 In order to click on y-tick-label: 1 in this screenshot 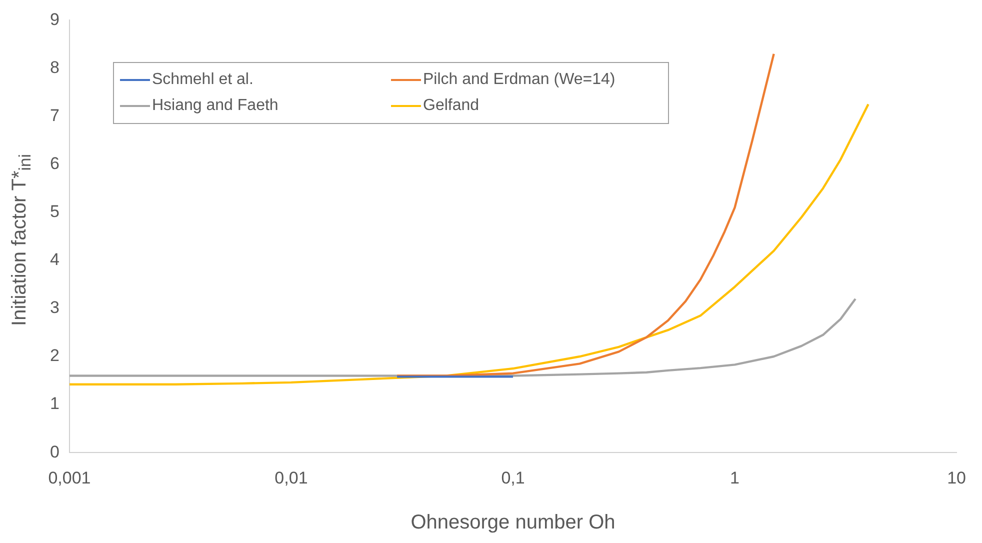, I will do `click(55, 404)`.